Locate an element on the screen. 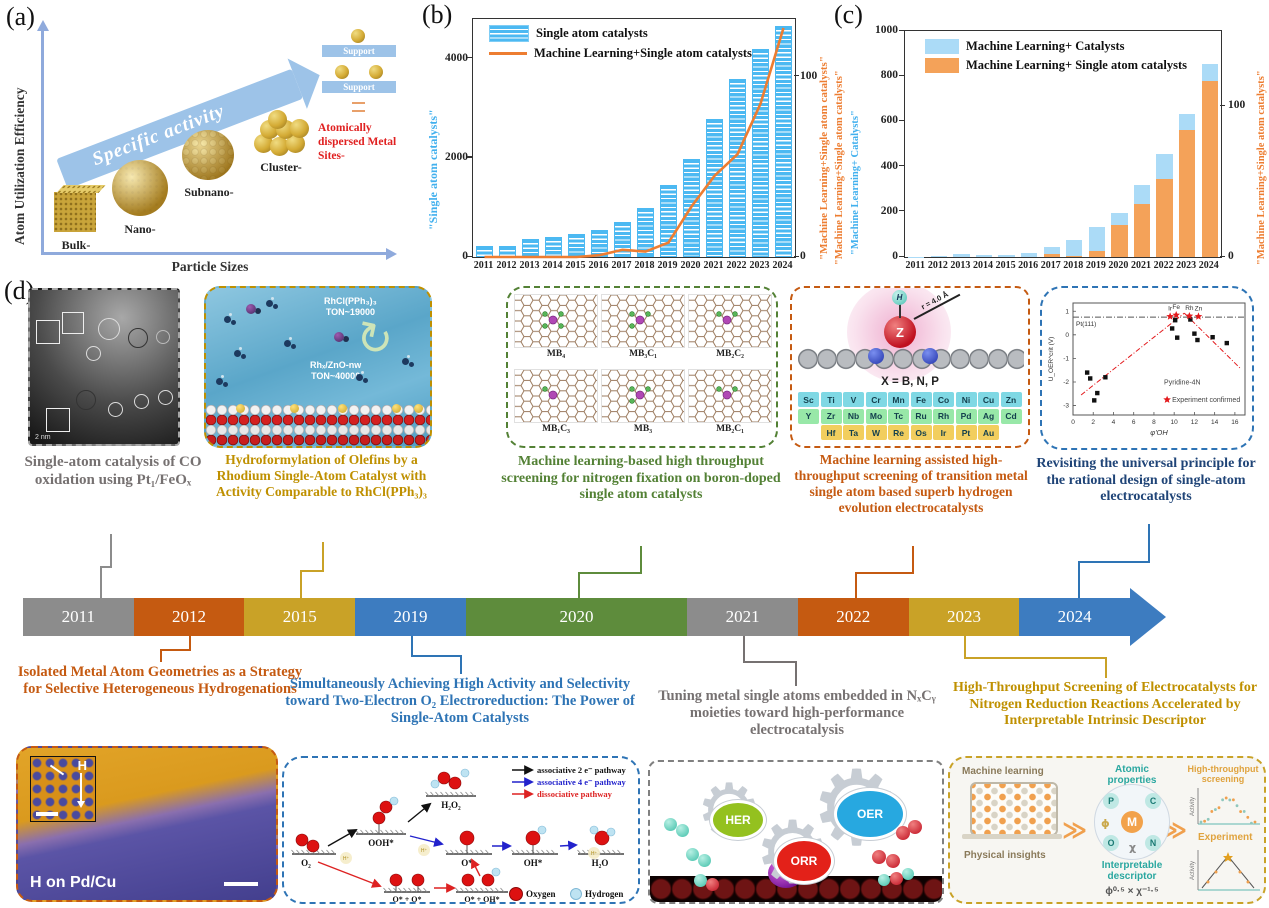  molecule-red is located at coordinates (879, 857).